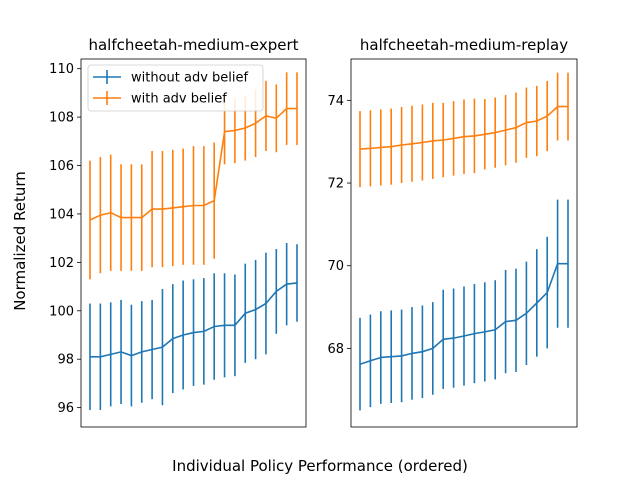  Describe the element at coordinates (190, 78) in the screenshot. I see `legend-entry: without adv belief` at that location.